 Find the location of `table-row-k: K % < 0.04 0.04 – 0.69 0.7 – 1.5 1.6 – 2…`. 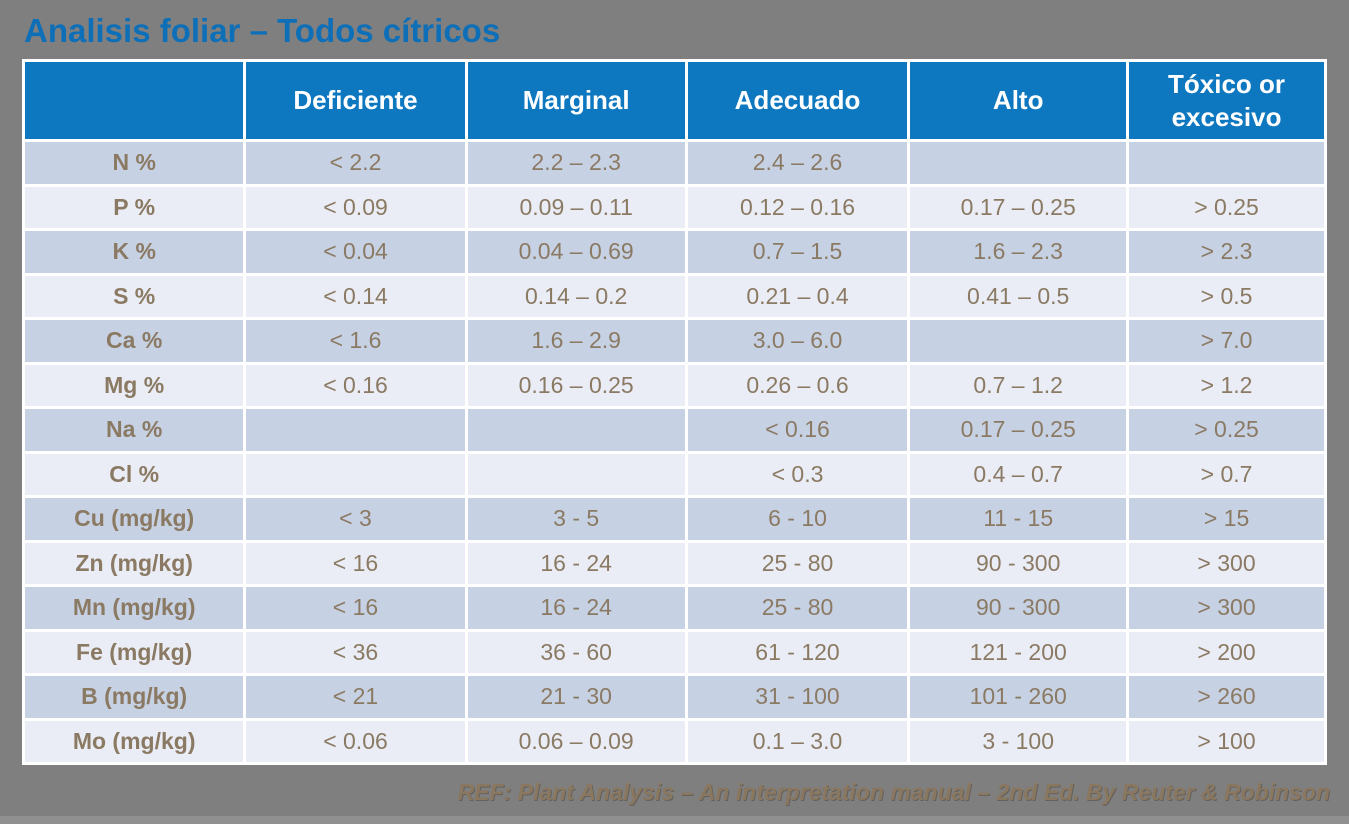

table-row-k: K % < 0.04 0.04 – 0.69 0.7 – 1.5 1.6 – 2… is located at coordinates (674, 252).